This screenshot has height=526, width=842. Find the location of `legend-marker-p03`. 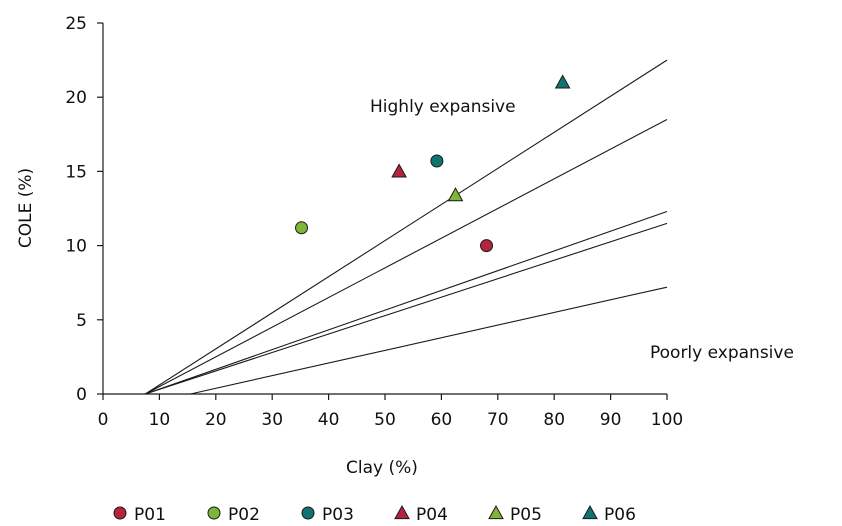

legend-marker-p03 is located at coordinates (308, 513).